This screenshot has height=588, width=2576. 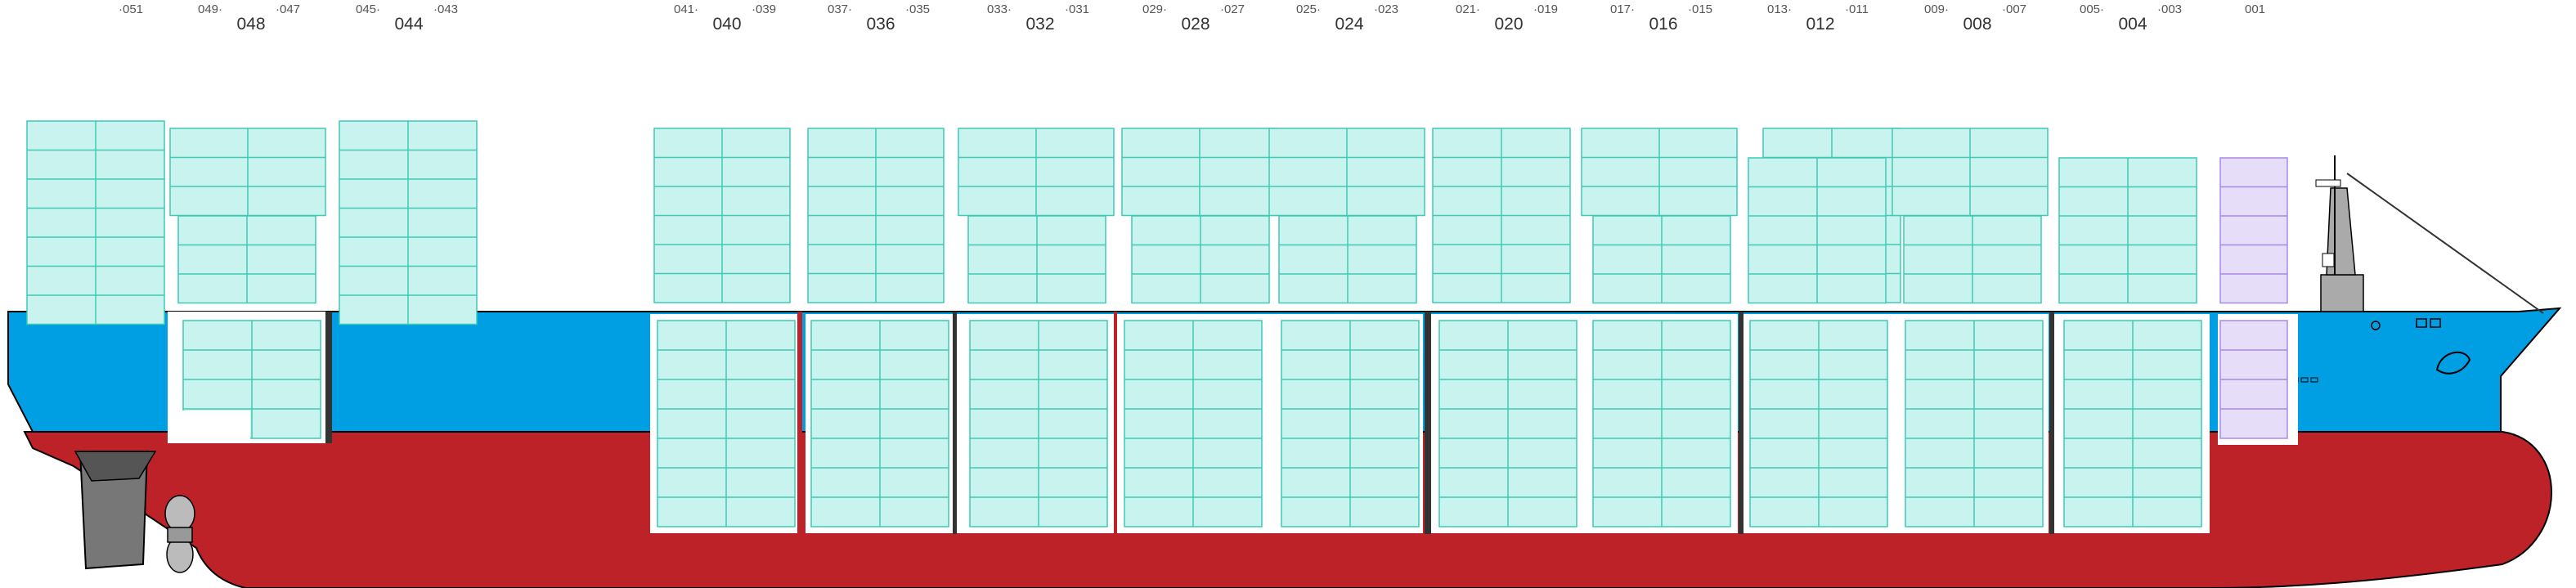 I want to click on bay-label-048: 048, so click(x=251, y=24).